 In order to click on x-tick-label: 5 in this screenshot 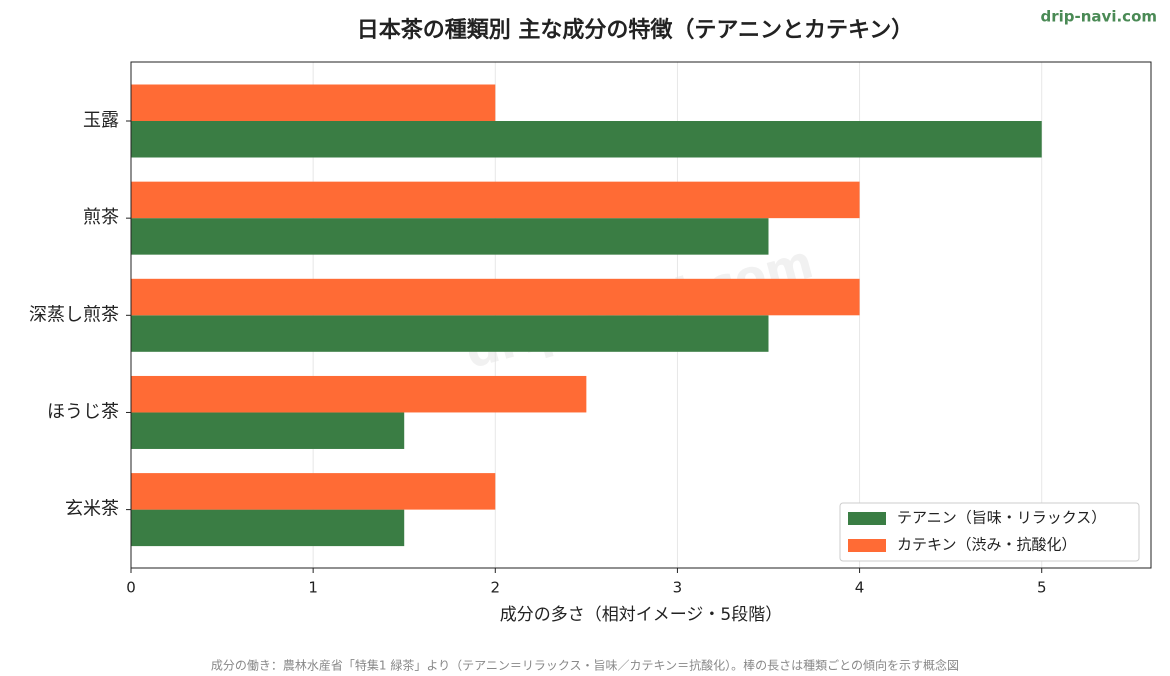, I will do `click(1042, 588)`.